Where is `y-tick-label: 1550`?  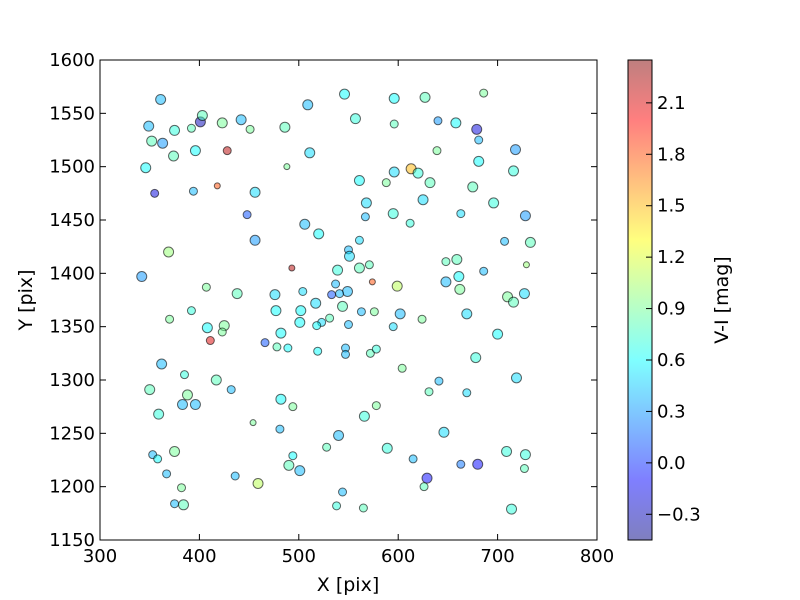
y-tick-label: 1550 is located at coordinates (72, 113).